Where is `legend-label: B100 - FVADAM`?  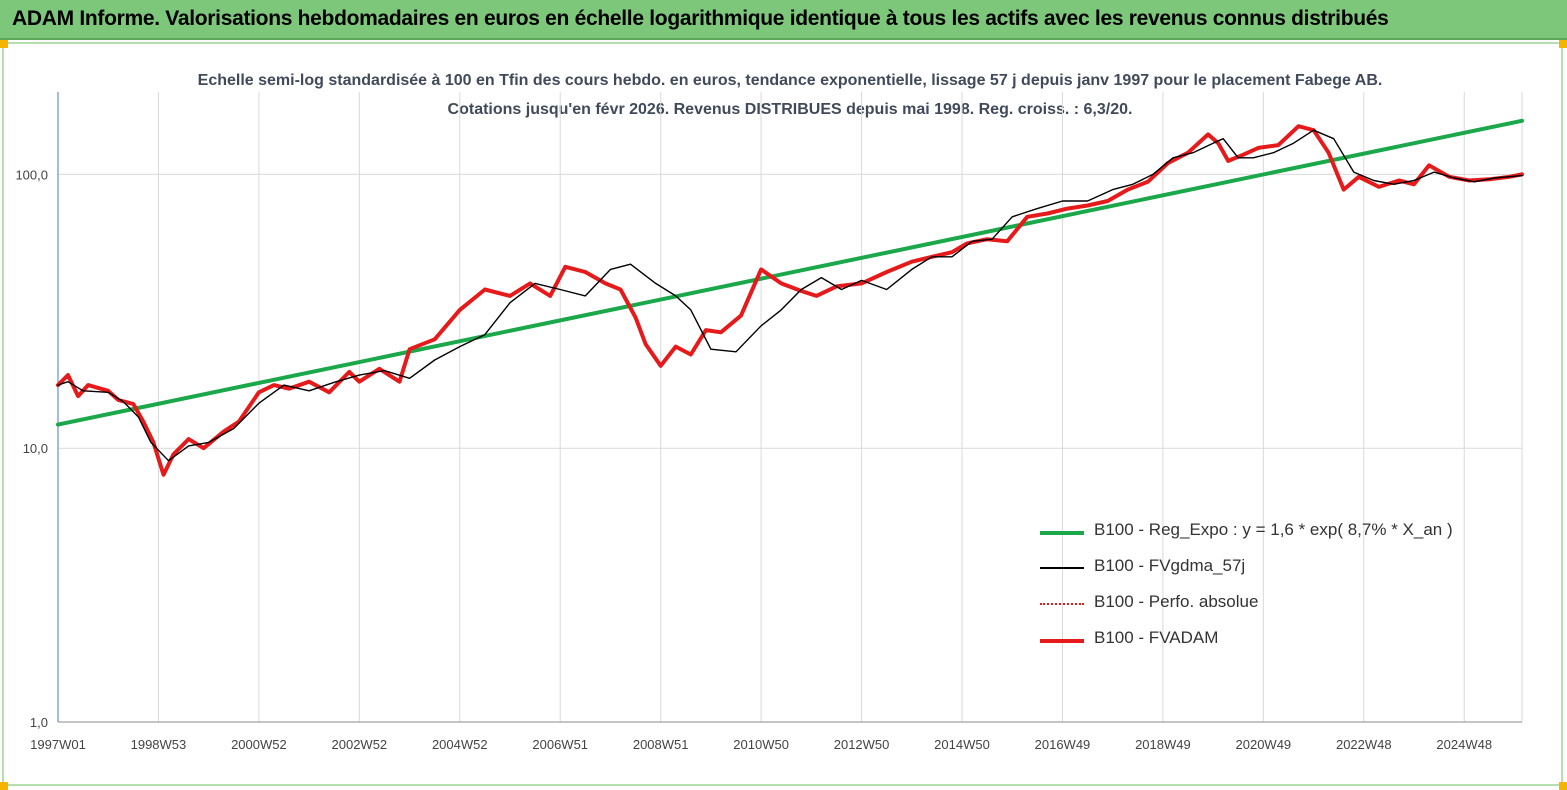 legend-label: B100 - FVADAM is located at coordinates (1156, 637).